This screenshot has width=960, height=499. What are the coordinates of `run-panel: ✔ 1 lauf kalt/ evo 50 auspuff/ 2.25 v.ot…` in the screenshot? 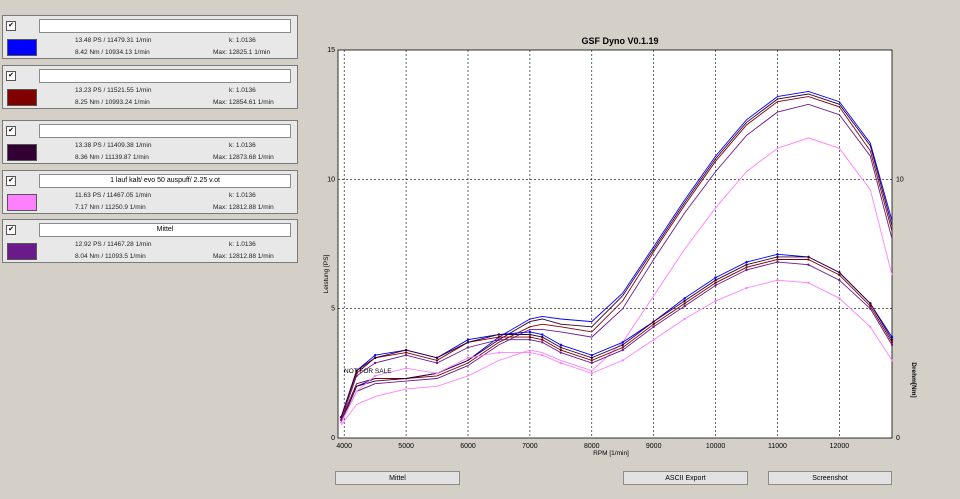 It's located at (150, 192).